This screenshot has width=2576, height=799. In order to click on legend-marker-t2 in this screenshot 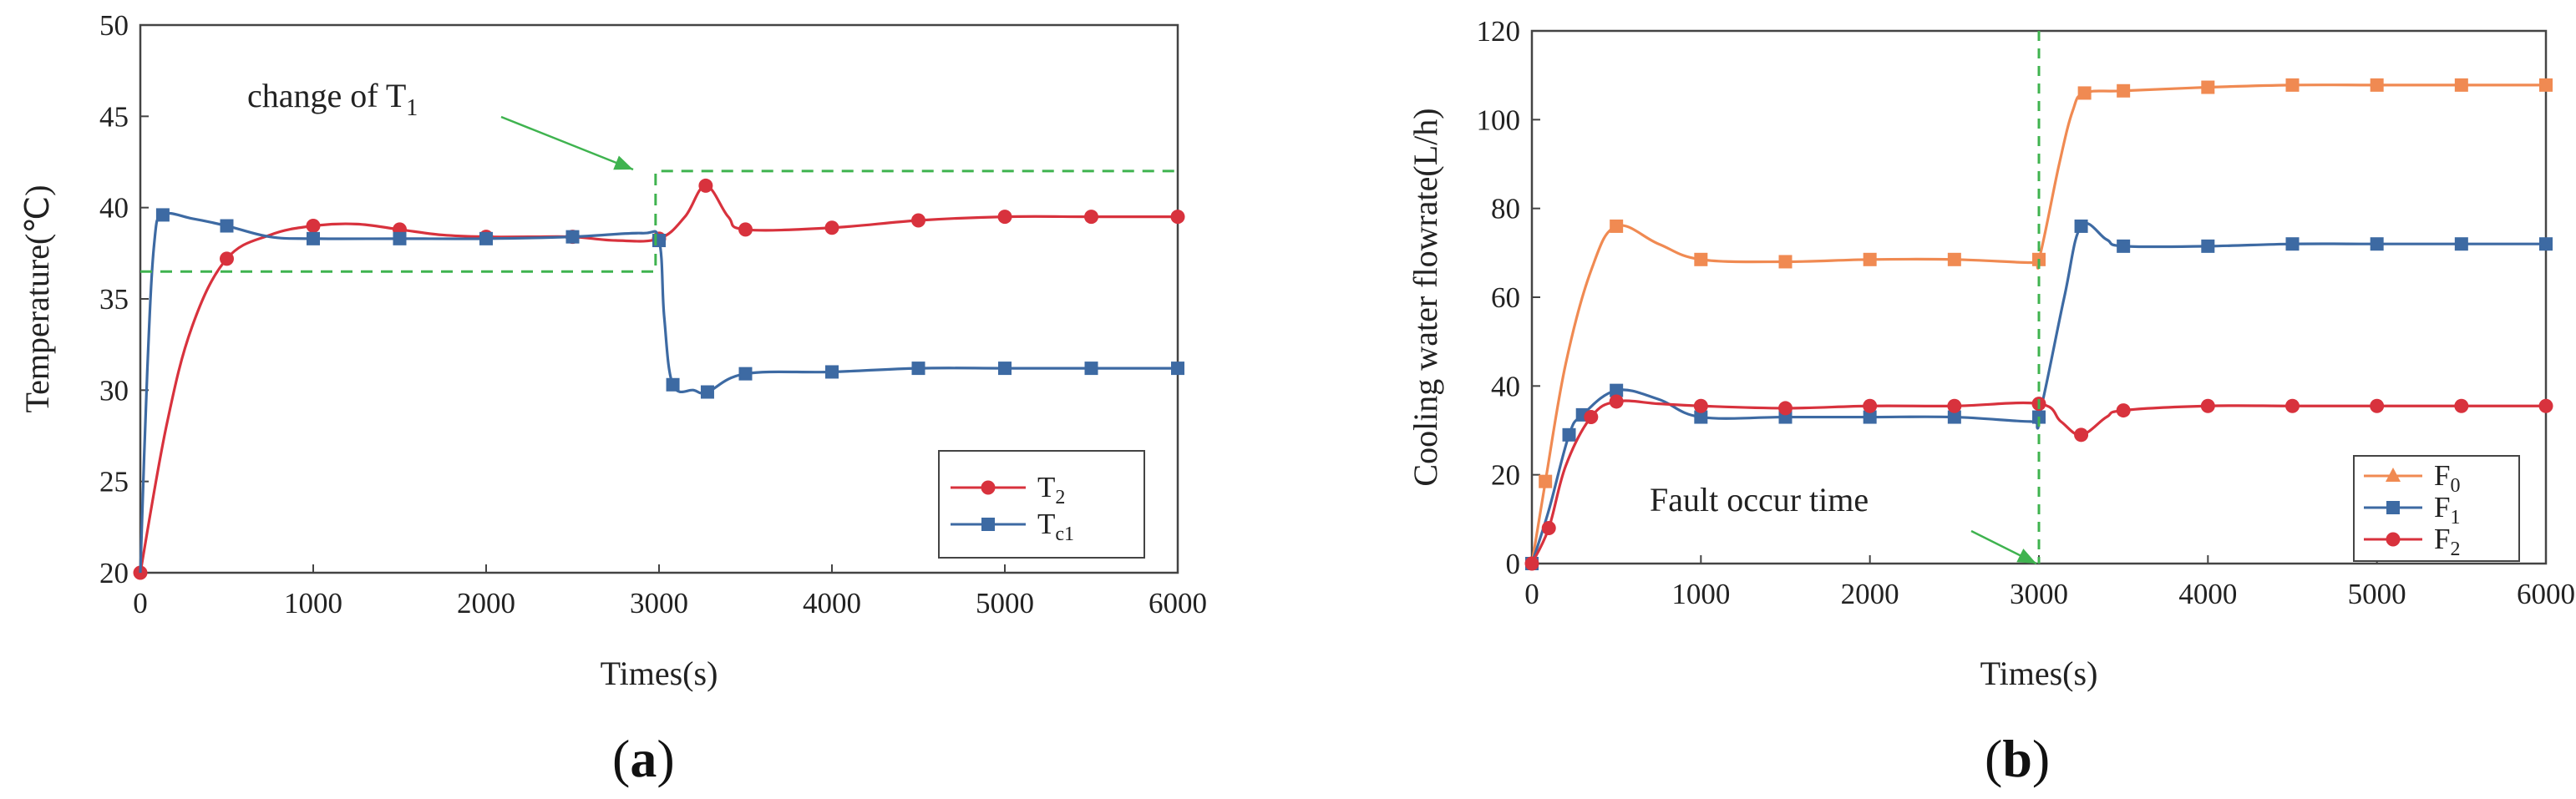, I will do `click(989, 487)`.